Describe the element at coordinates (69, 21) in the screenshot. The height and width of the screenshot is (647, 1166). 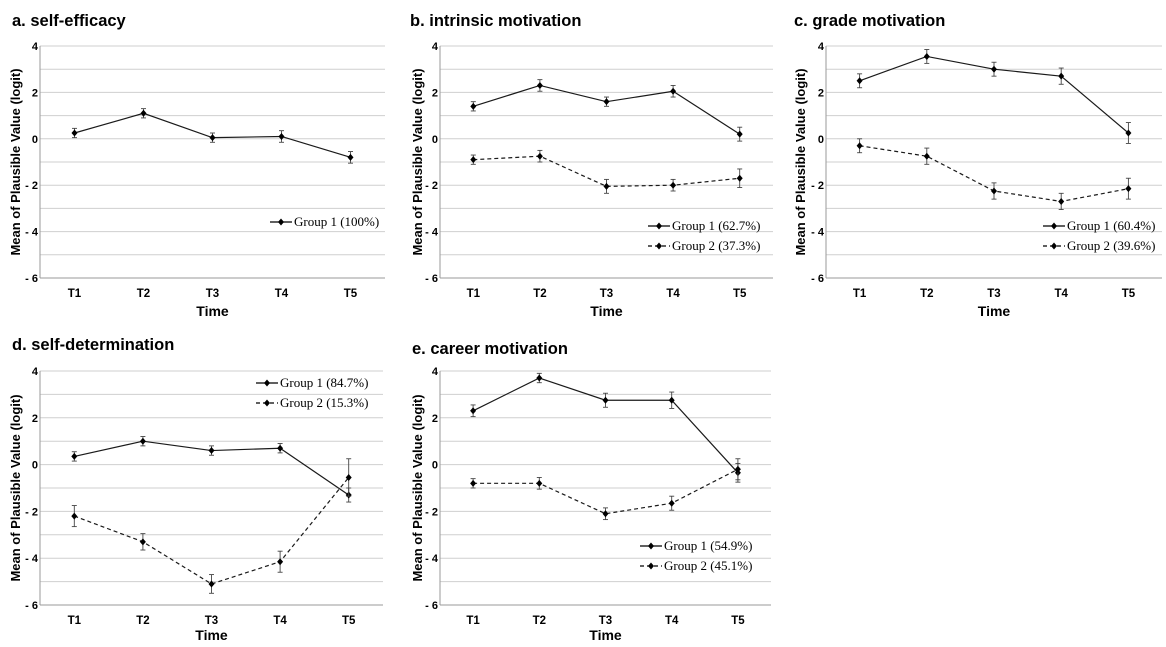
I see `panel-title: a. self-efficacy` at that location.